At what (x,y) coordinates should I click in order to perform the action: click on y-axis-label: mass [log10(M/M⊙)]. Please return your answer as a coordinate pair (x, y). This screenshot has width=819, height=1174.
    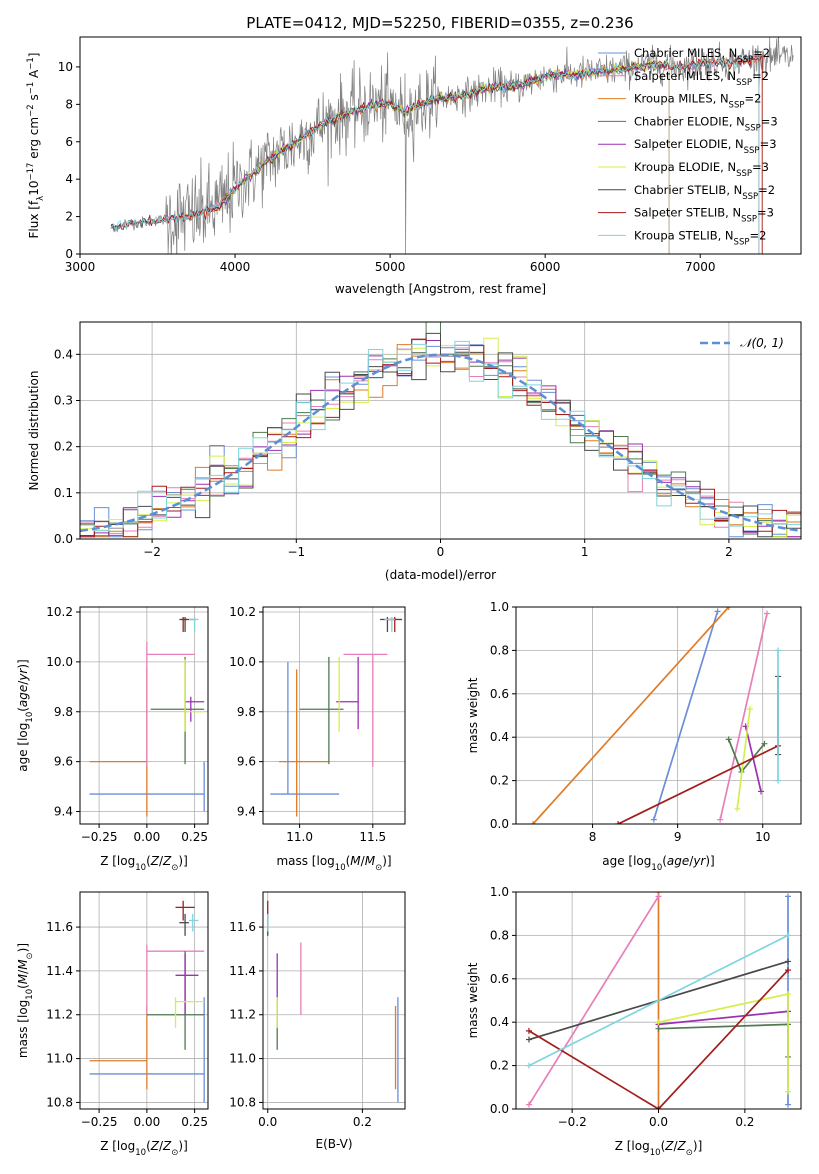
    Looking at the image, I should click on (25, 1000).